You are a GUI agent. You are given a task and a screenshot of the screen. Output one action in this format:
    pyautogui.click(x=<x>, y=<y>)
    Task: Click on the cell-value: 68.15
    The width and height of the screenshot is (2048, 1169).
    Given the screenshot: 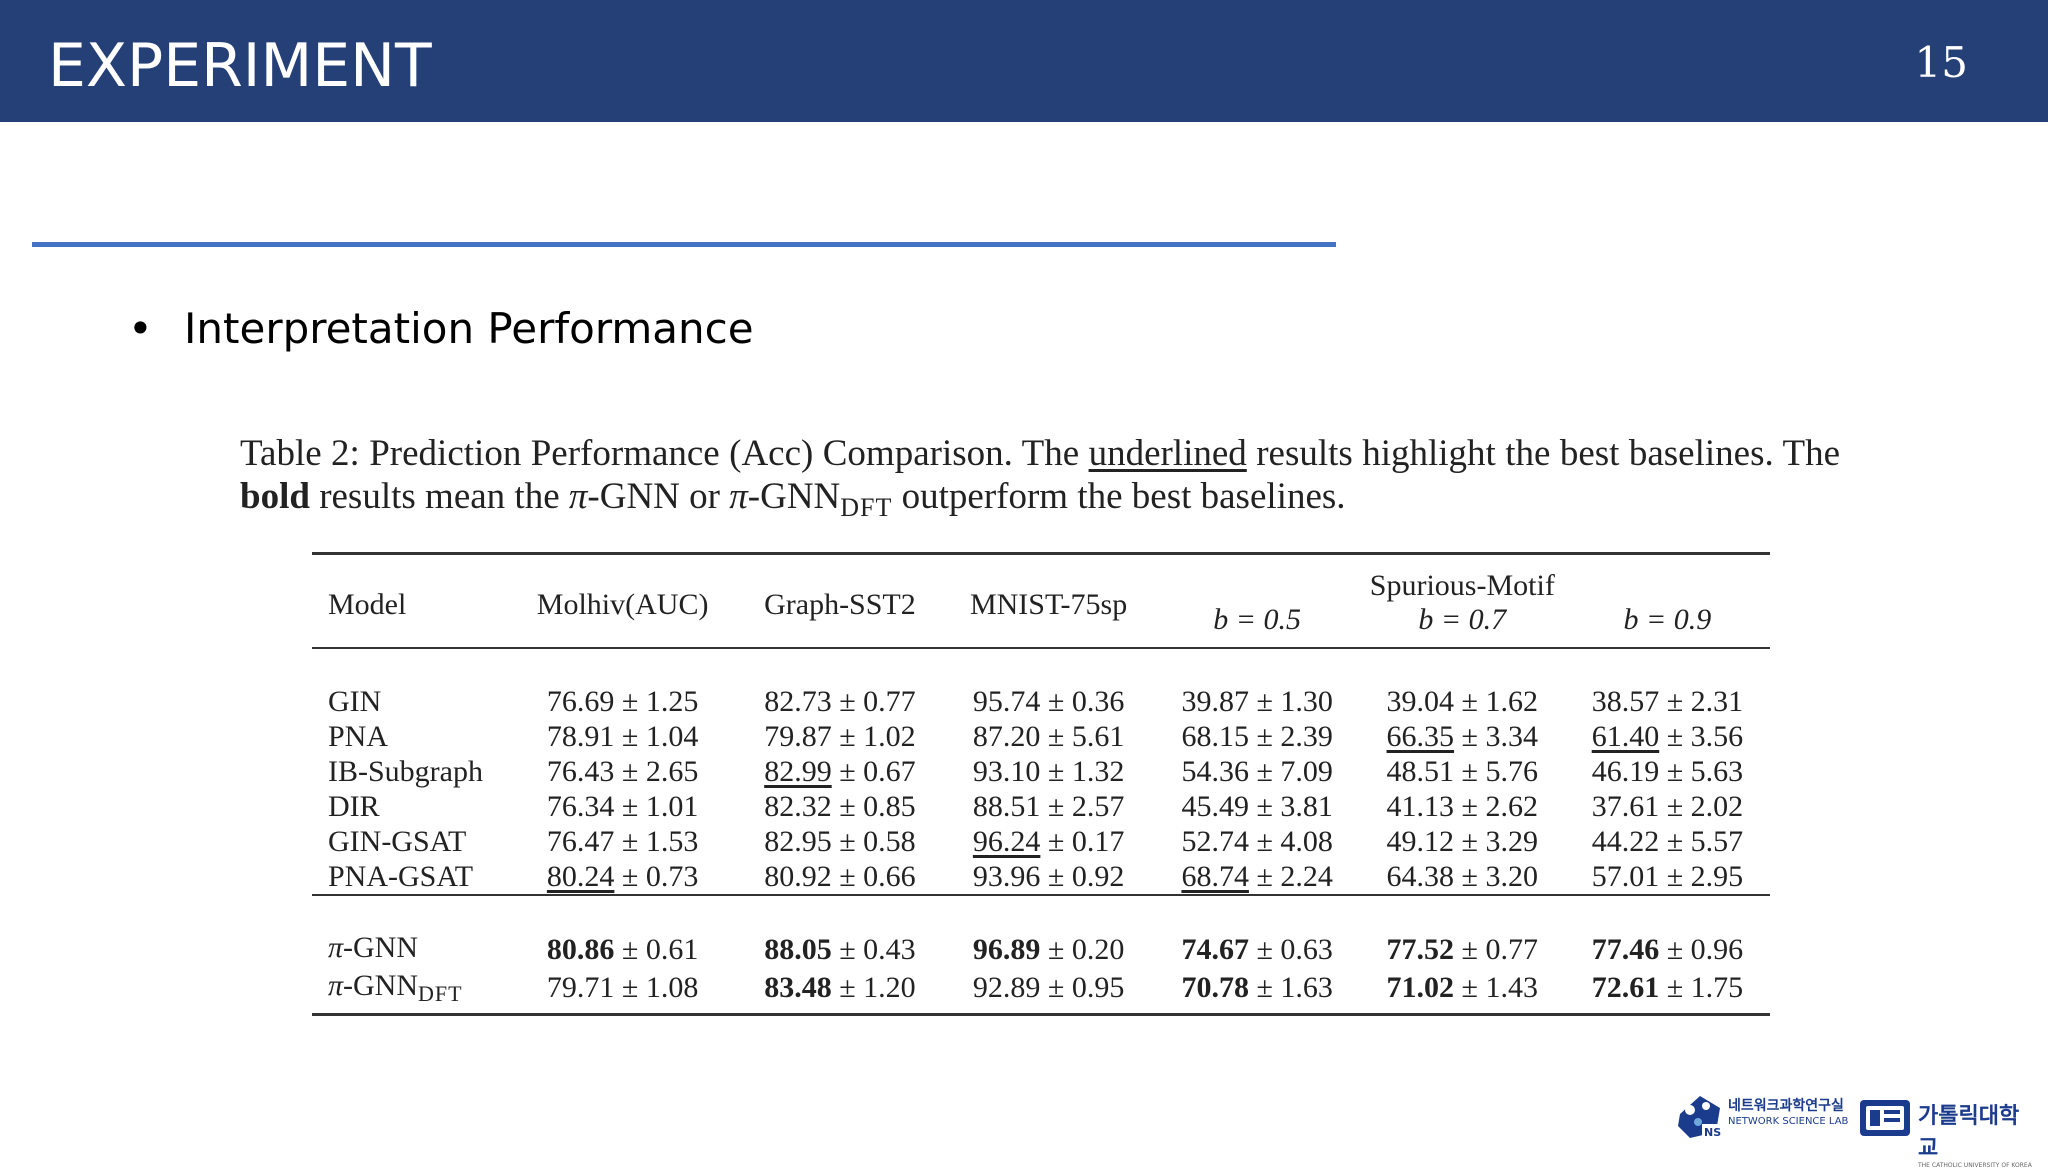 What is the action you would take?
    pyautogui.click(x=1215, y=736)
    